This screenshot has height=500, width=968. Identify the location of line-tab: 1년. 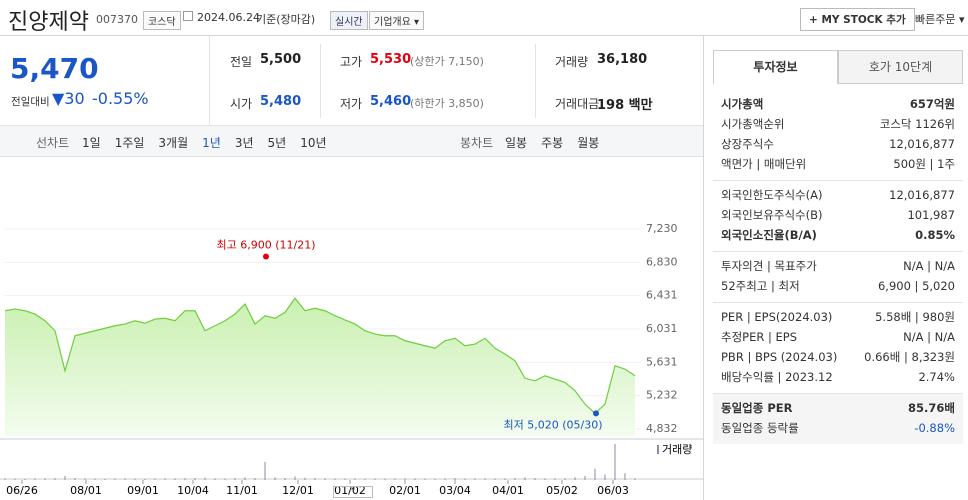
(211, 143).